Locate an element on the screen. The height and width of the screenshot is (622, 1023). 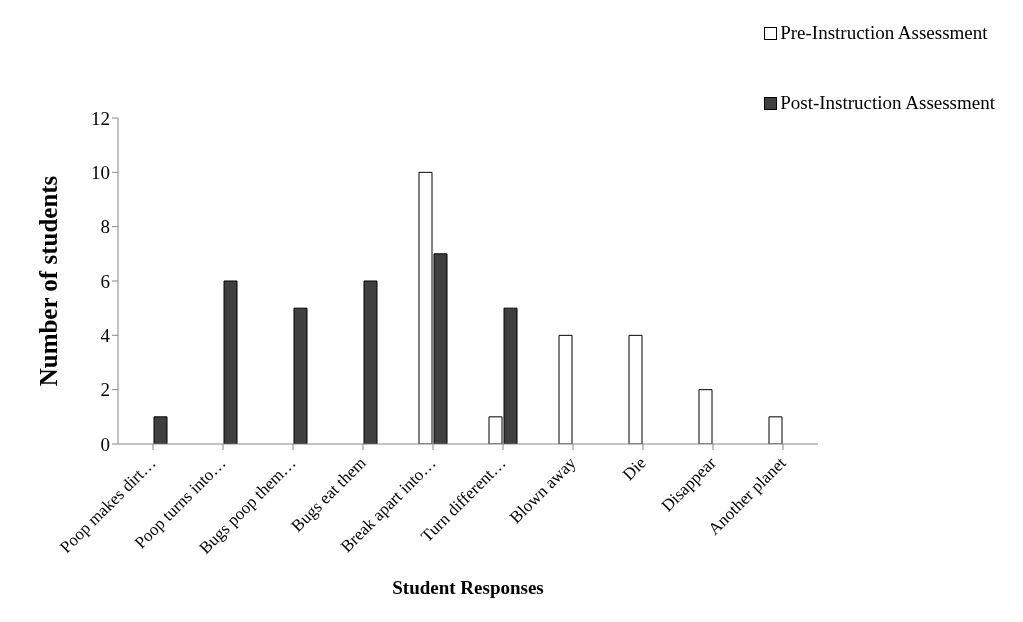
y-tick-label: 2 is located at coordinates (105, 390).